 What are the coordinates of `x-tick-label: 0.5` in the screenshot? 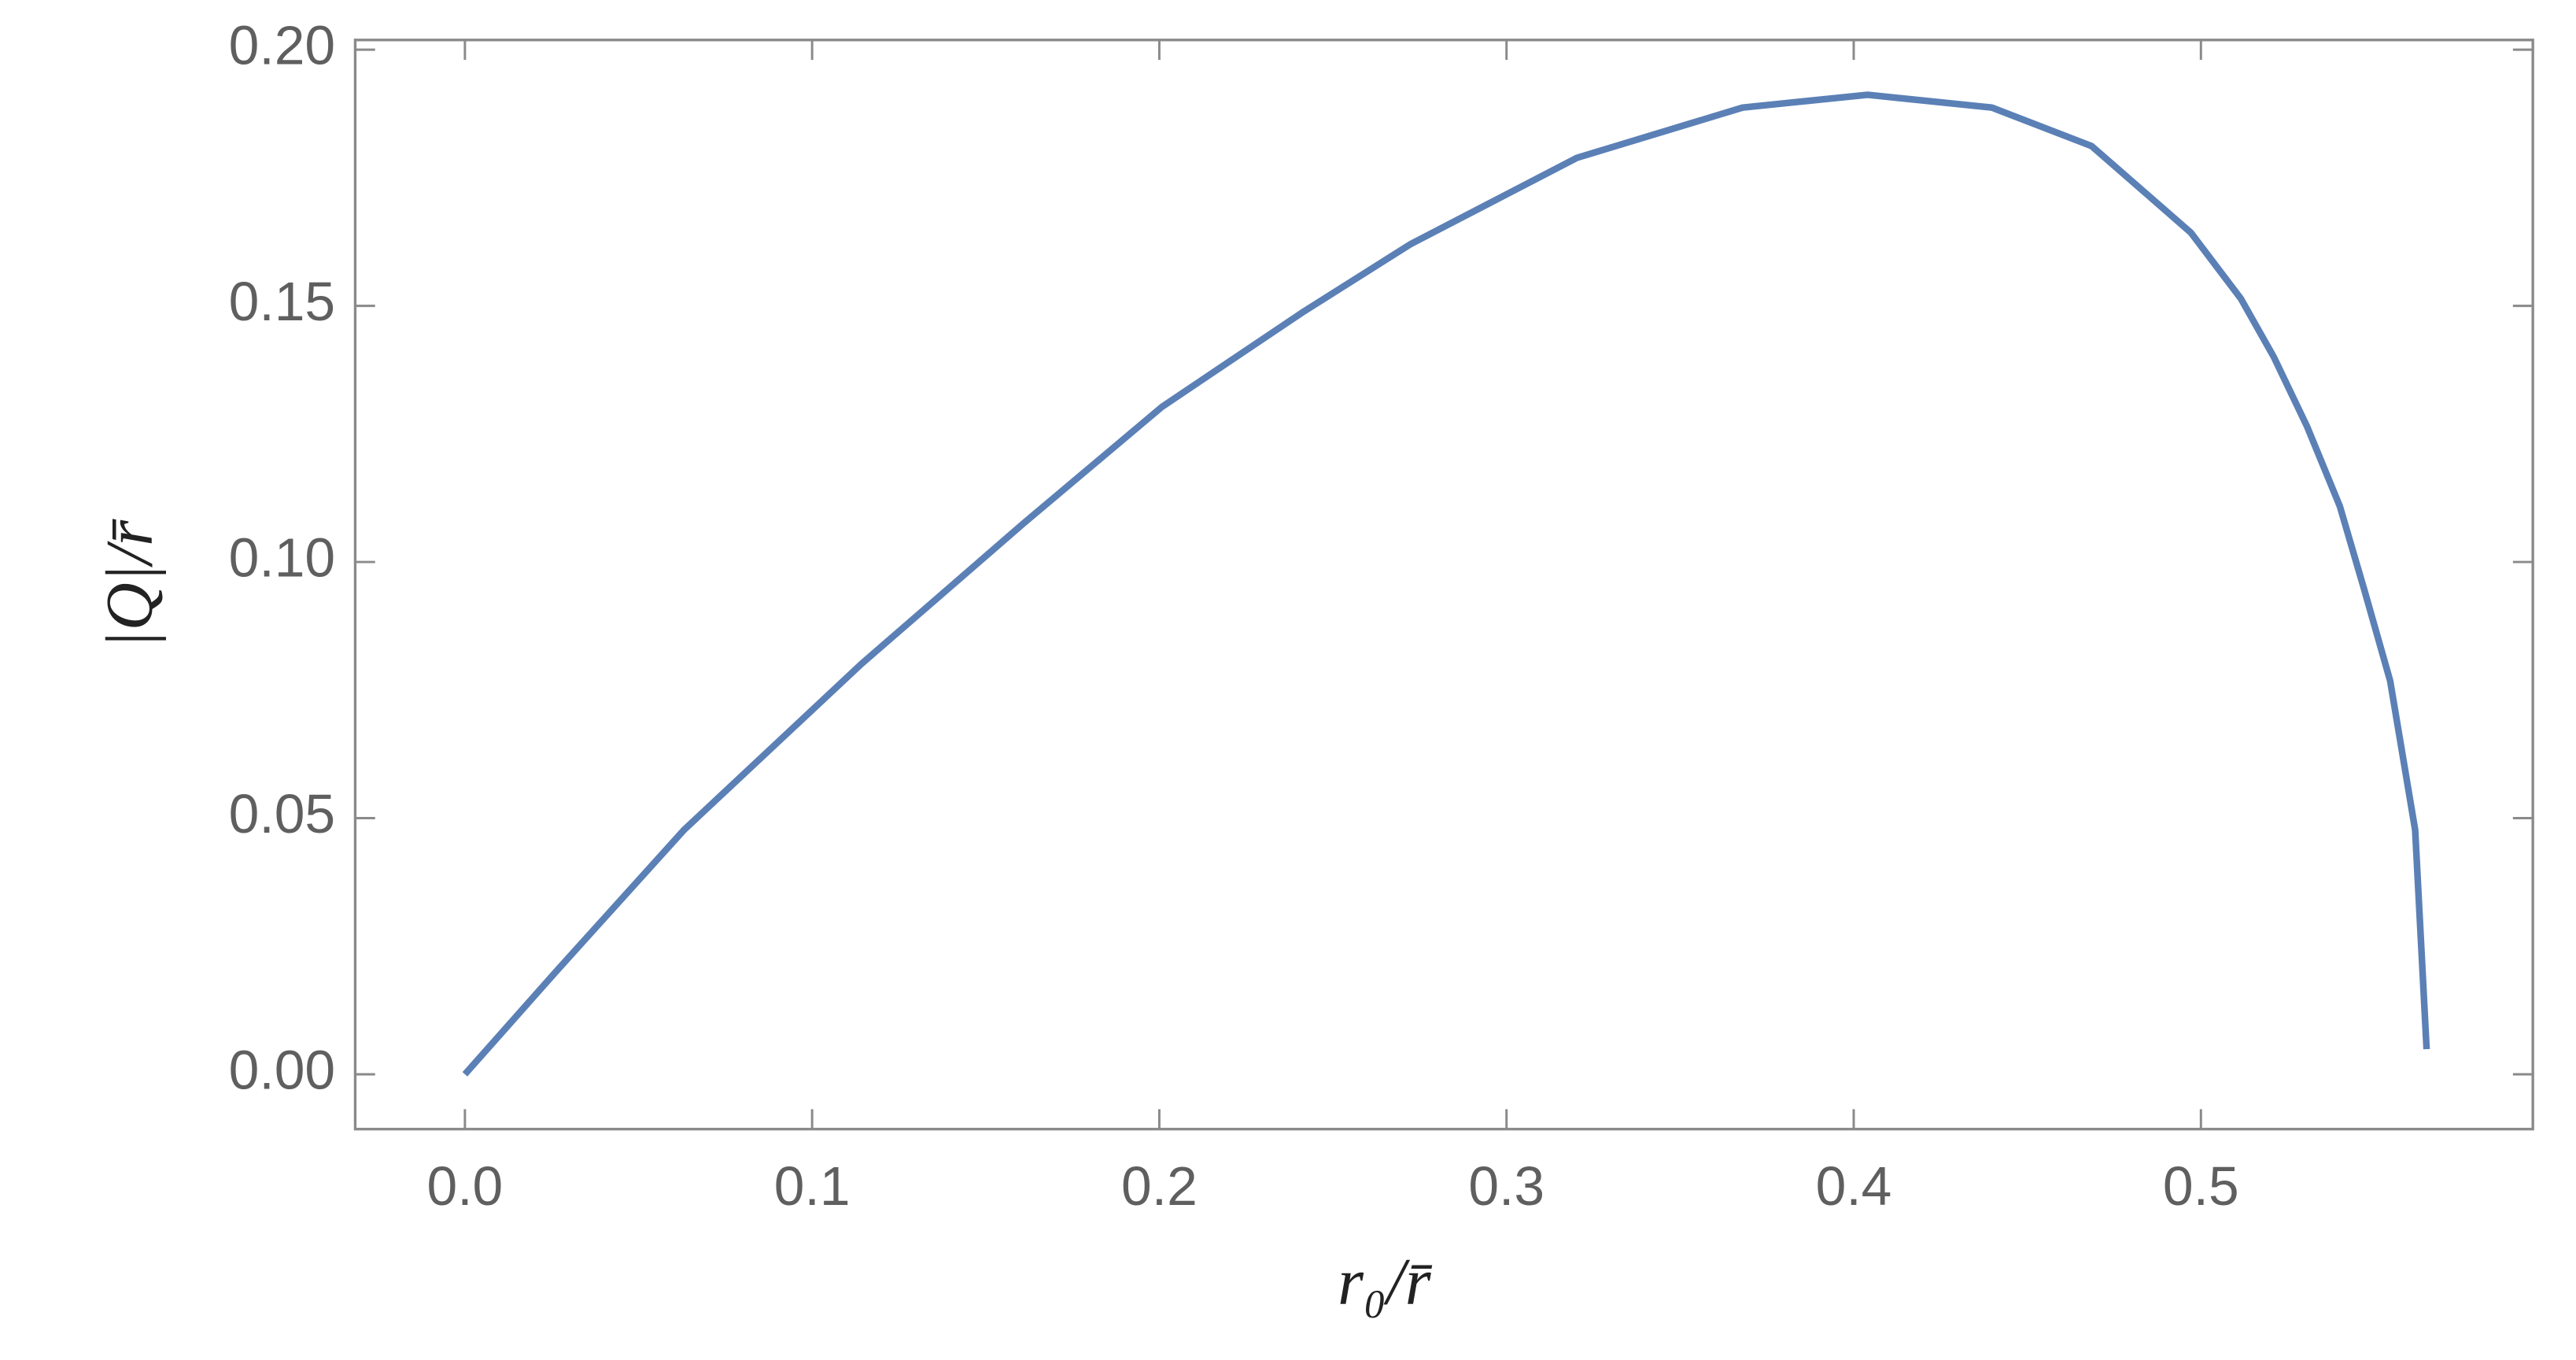 It's located at (2201, 1186).